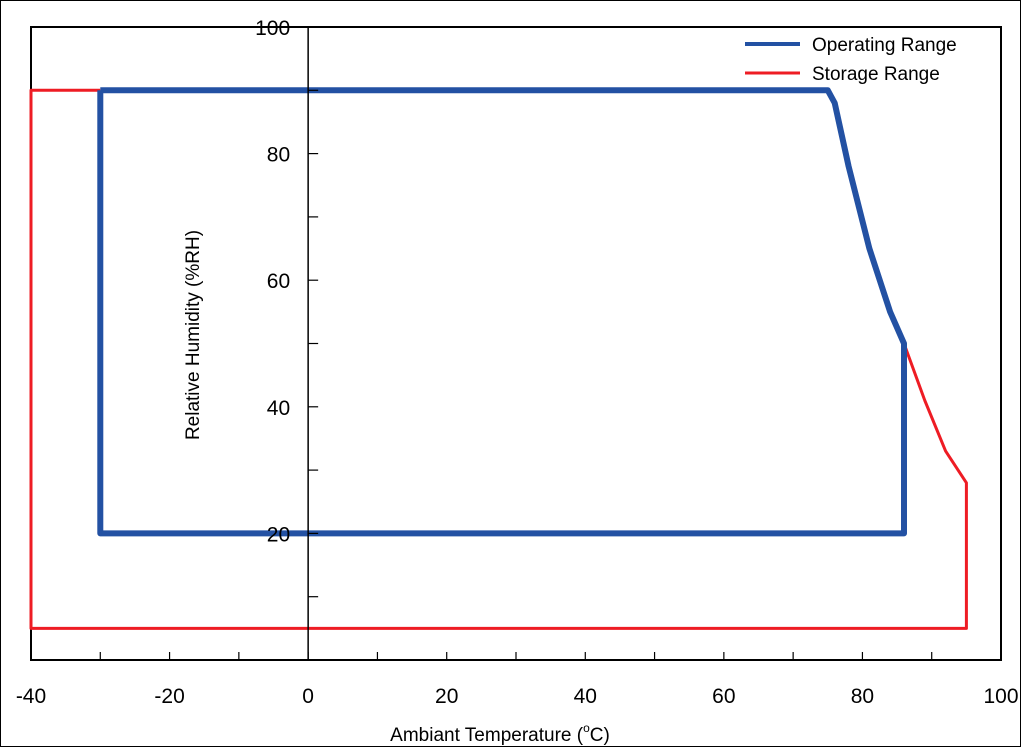  I want to click on x-tick-label: 100, so click(1000, 696).